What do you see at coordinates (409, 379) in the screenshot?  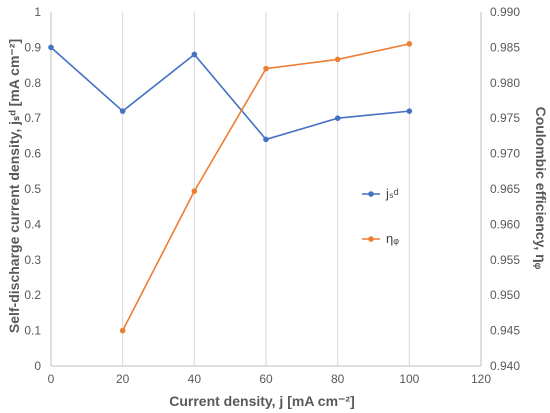 I see `x-tick-label: 100` at bounding box center [409, 379].